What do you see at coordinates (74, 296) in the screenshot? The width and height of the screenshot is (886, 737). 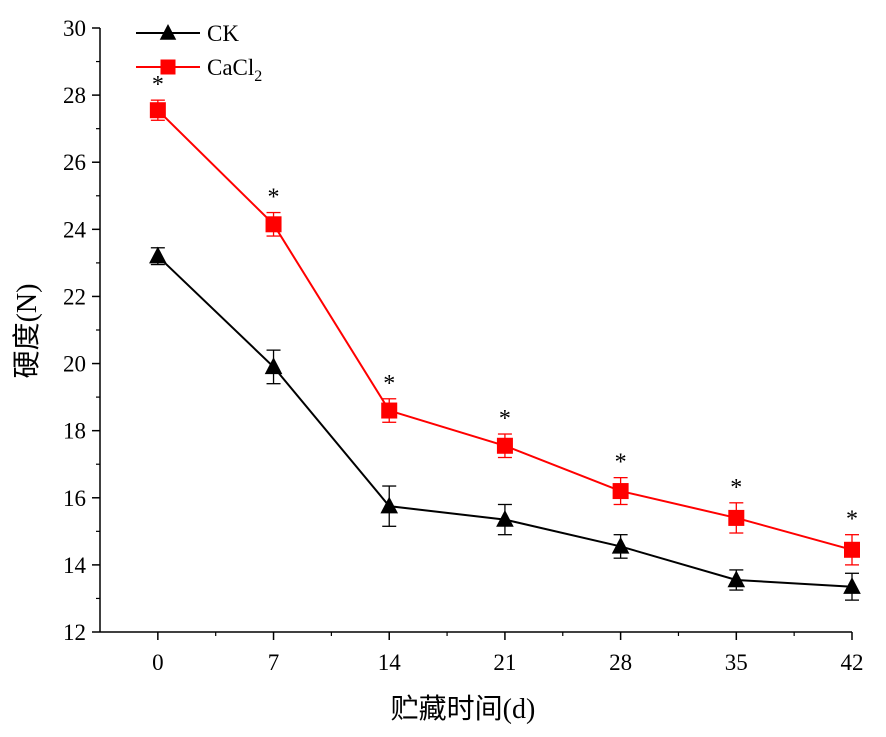 I see `y-tick-label: 22` at bounding box center [74, 296].